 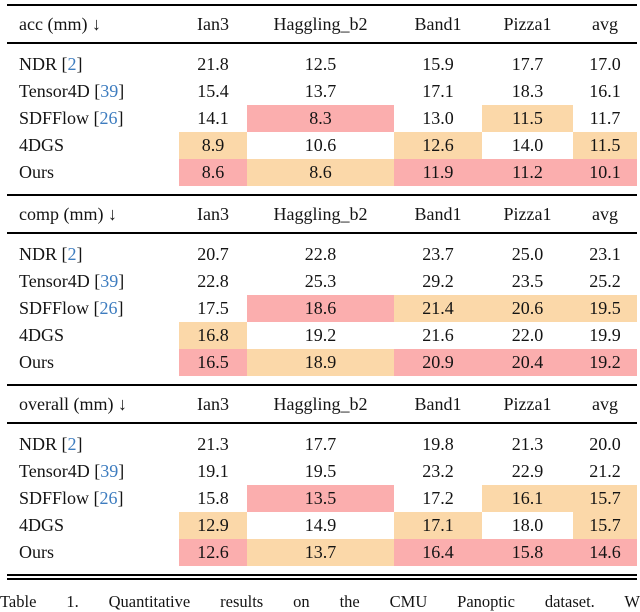 I want to click on table-row: Tensor4D [39] 22.8 25.3 29.2 23.5 25.2, so click(x=322, y=281).